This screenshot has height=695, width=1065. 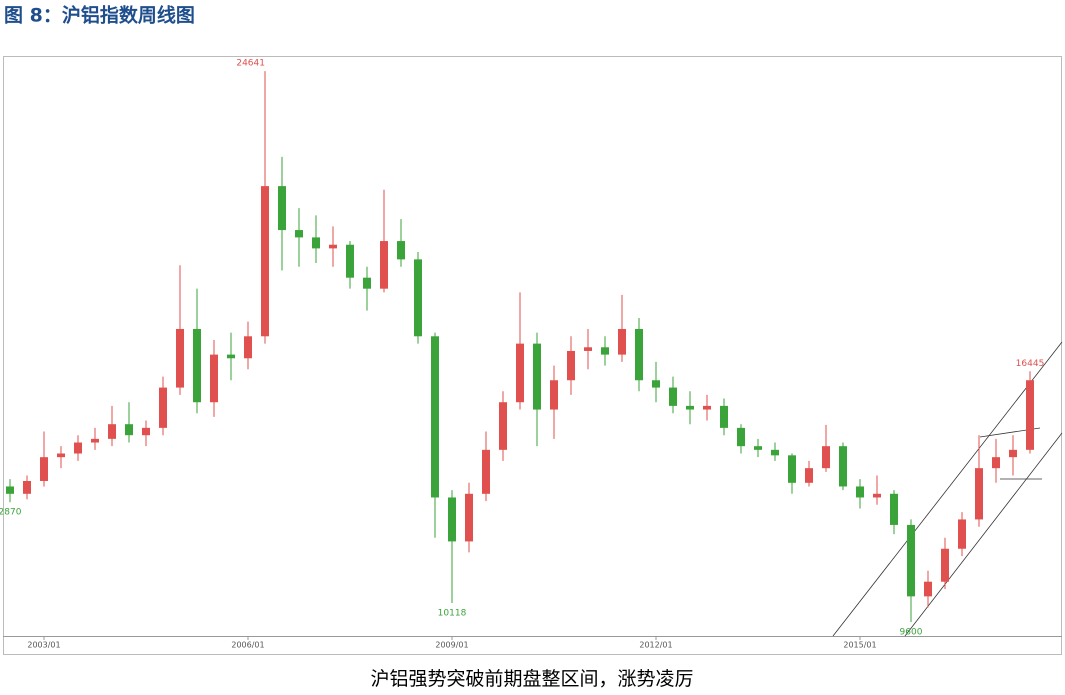 I want to click on caption: 沪铝强势突破前期盘整区间，涨势凌厉, so click(x=531, y=679).